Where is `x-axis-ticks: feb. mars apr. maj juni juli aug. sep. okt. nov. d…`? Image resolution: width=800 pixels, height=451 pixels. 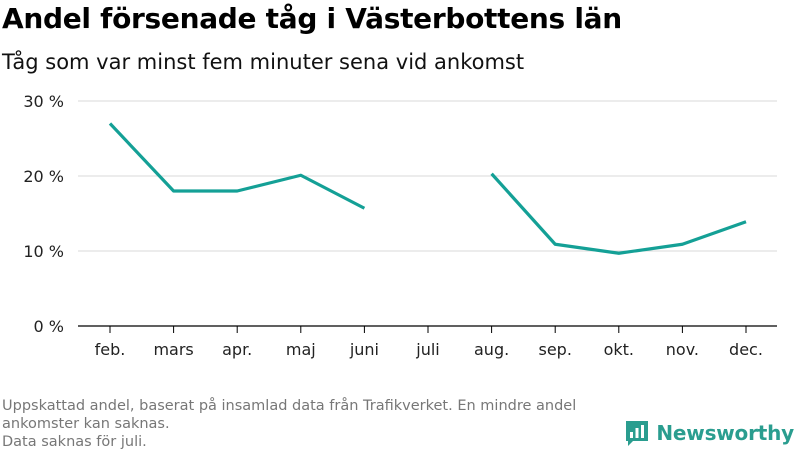 x-axis-ticks: feb. mars apr. maj juni juli aug. sep. okt. nov. d… is located at coordinates (429, 342).